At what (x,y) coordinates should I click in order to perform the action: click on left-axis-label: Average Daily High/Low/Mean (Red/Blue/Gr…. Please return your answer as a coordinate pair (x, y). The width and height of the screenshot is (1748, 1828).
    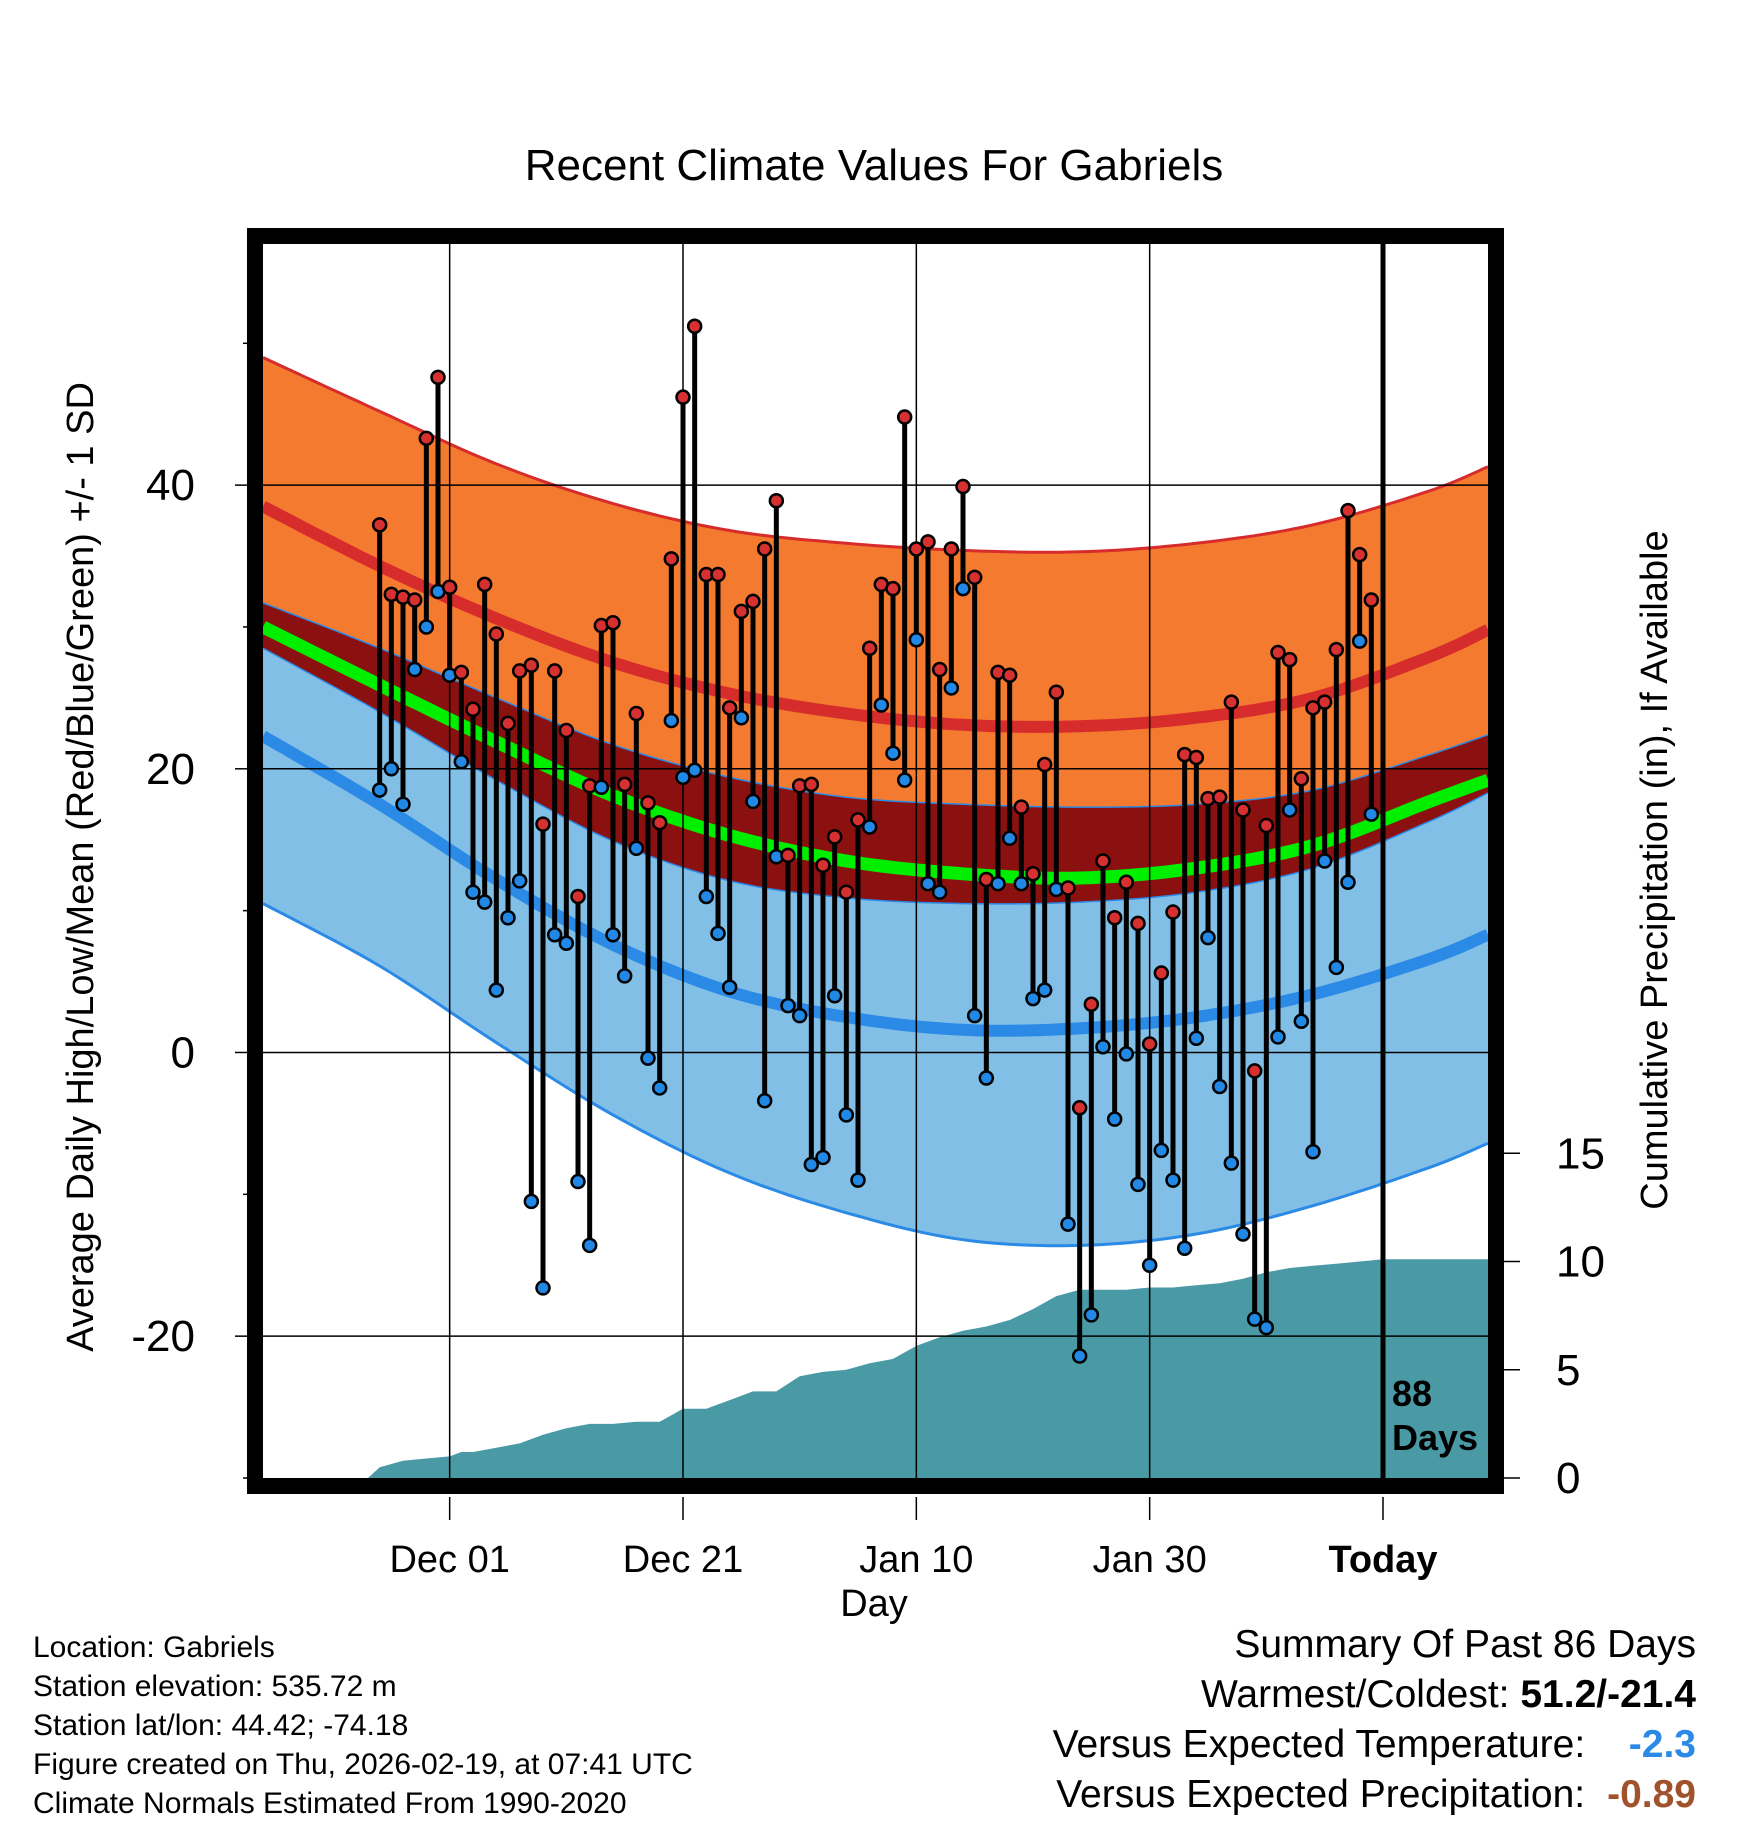
    Looking at the image, I should click on (81, 867).